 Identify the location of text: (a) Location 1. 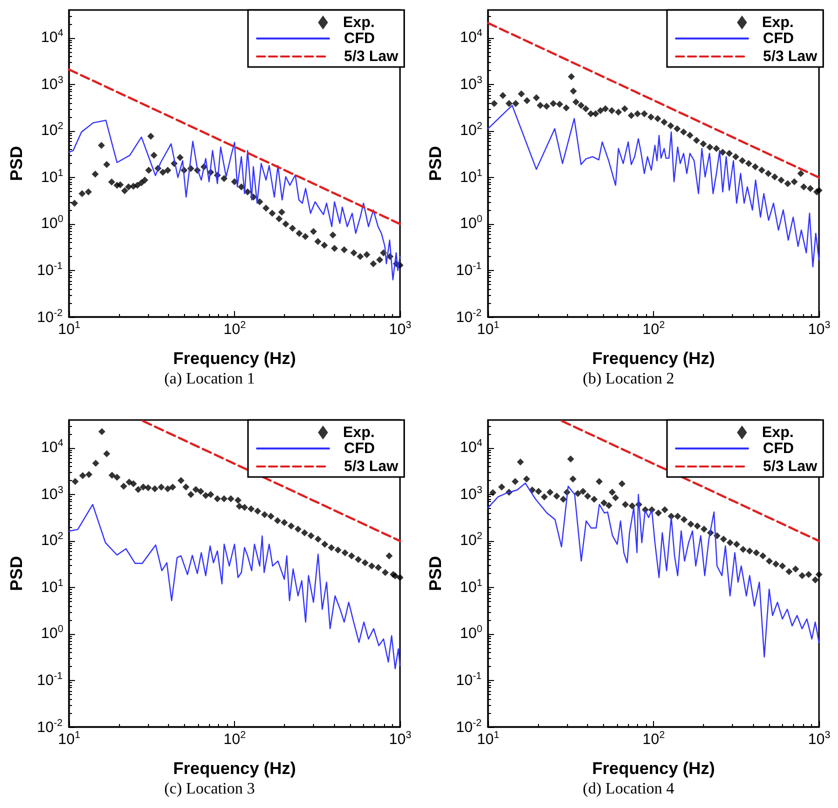
(209, 379).